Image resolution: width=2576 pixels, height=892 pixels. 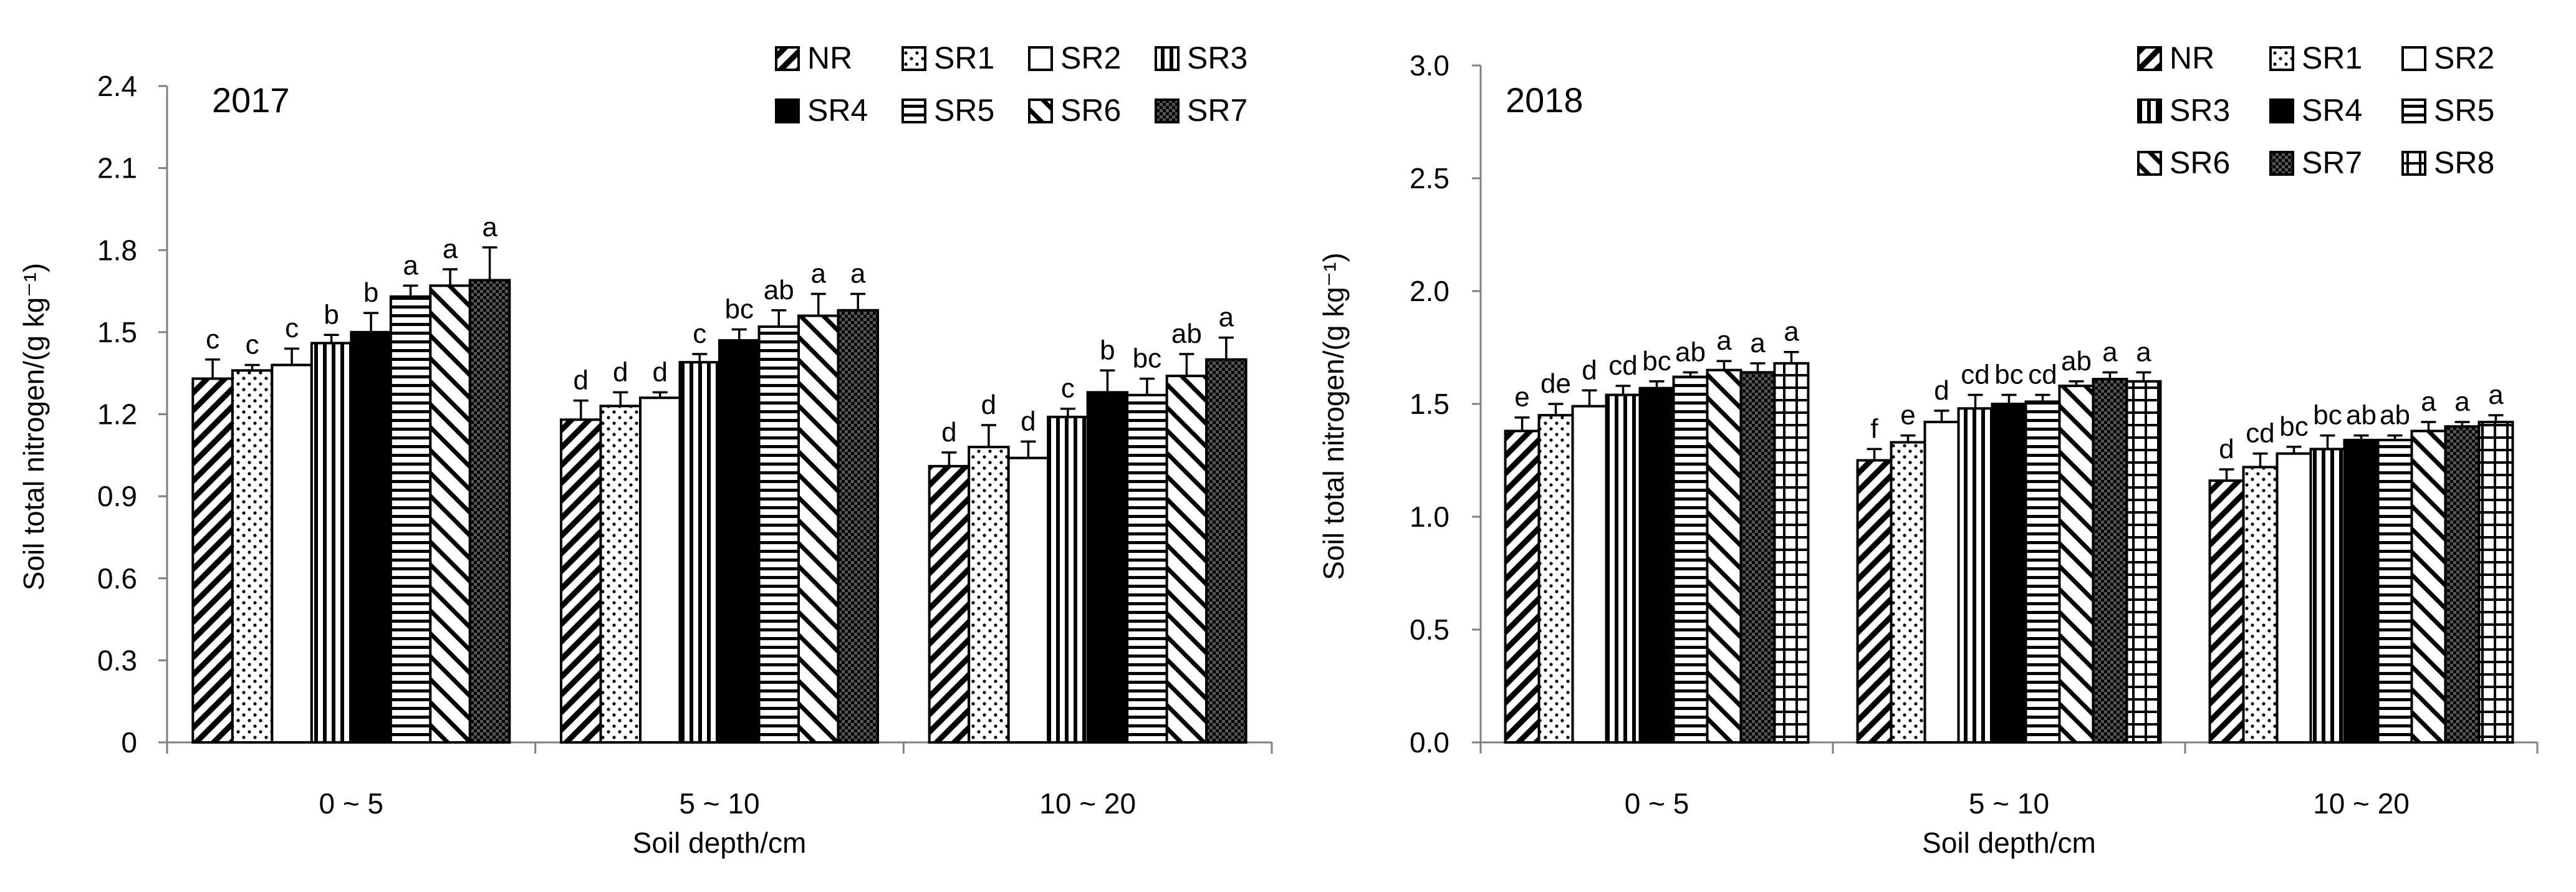 What do you see at coordinates (1011, 84) in the screenshot?
I see `legend: NR SR1 SR2 SR3 SR4 SR5 SR6 SR7` at bounding box center [1011, 84].